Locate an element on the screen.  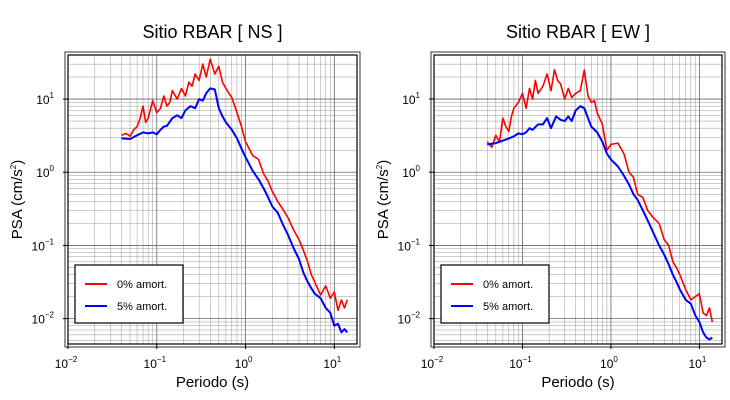
chart-title: Sitio RBAR [ NS ] is located at coordinates (212, 32).